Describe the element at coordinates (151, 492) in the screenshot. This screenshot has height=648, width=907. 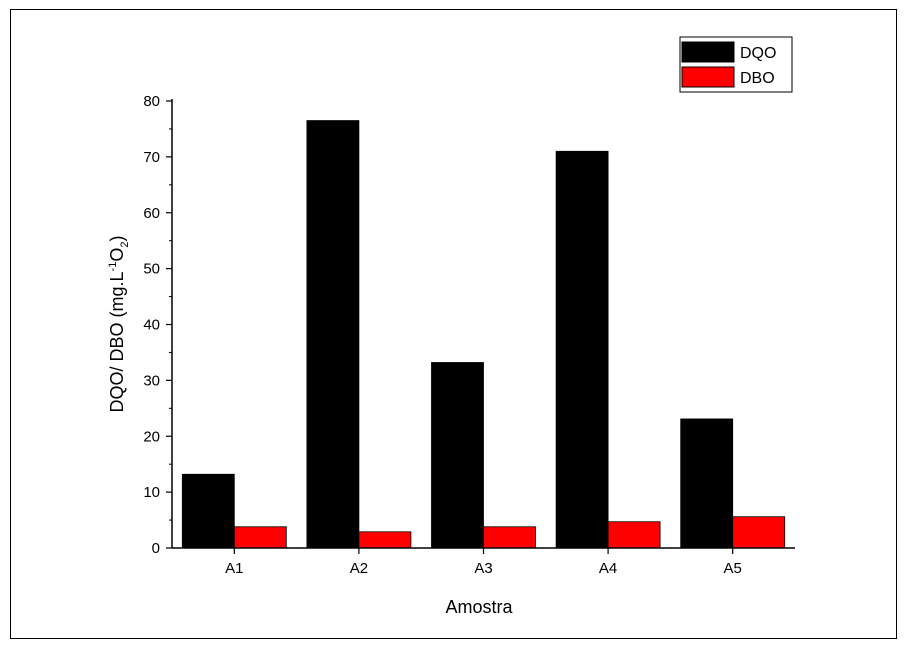
I see `y-tick-label: 10` at that location.